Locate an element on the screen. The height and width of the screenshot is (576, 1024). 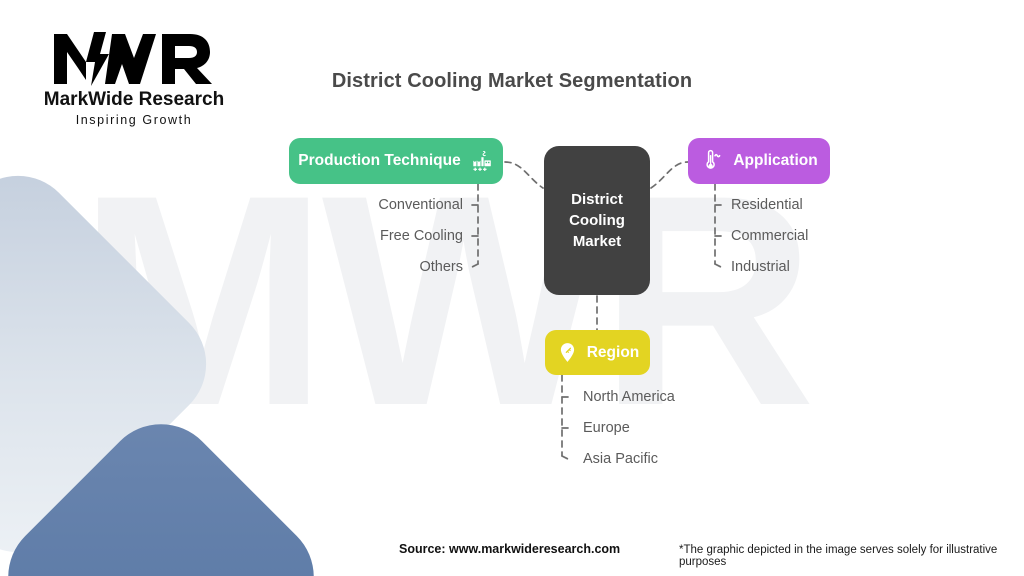
brand-tagline: Inspiring Growth is located at coordinates (134, 120).